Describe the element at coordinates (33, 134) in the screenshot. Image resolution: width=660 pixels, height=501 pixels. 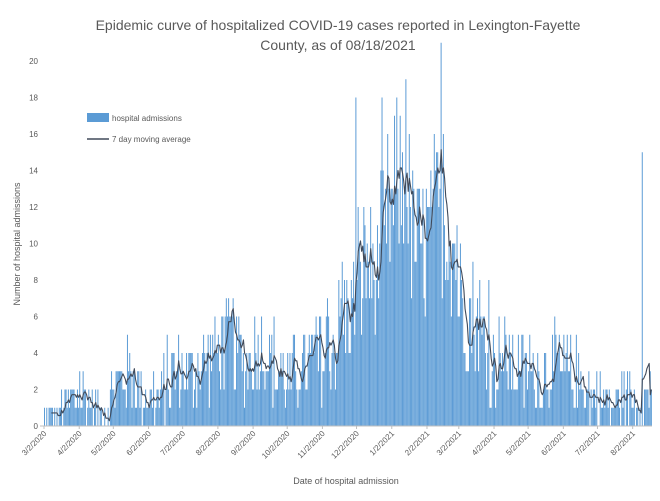
I see `y-tick-label: 16` at that location.